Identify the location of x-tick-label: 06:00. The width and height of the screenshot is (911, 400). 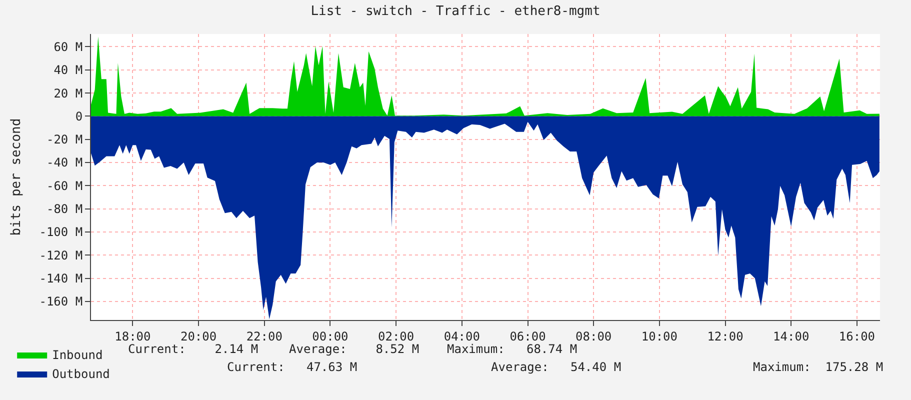
(528, 336).